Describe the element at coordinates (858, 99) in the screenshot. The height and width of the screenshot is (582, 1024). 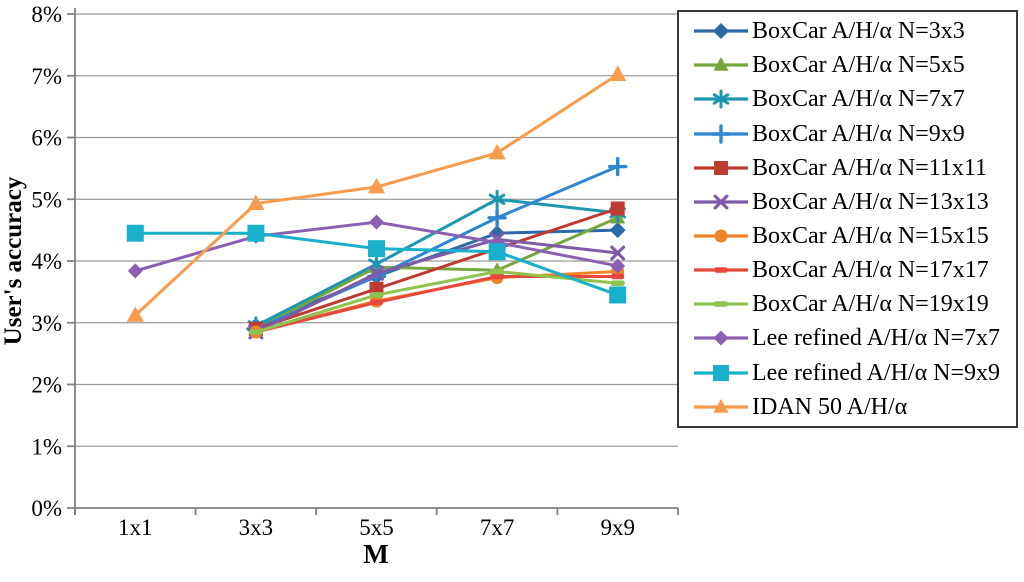
I see `legend-label: BoxCar A/H/α N=7x7` at that location.